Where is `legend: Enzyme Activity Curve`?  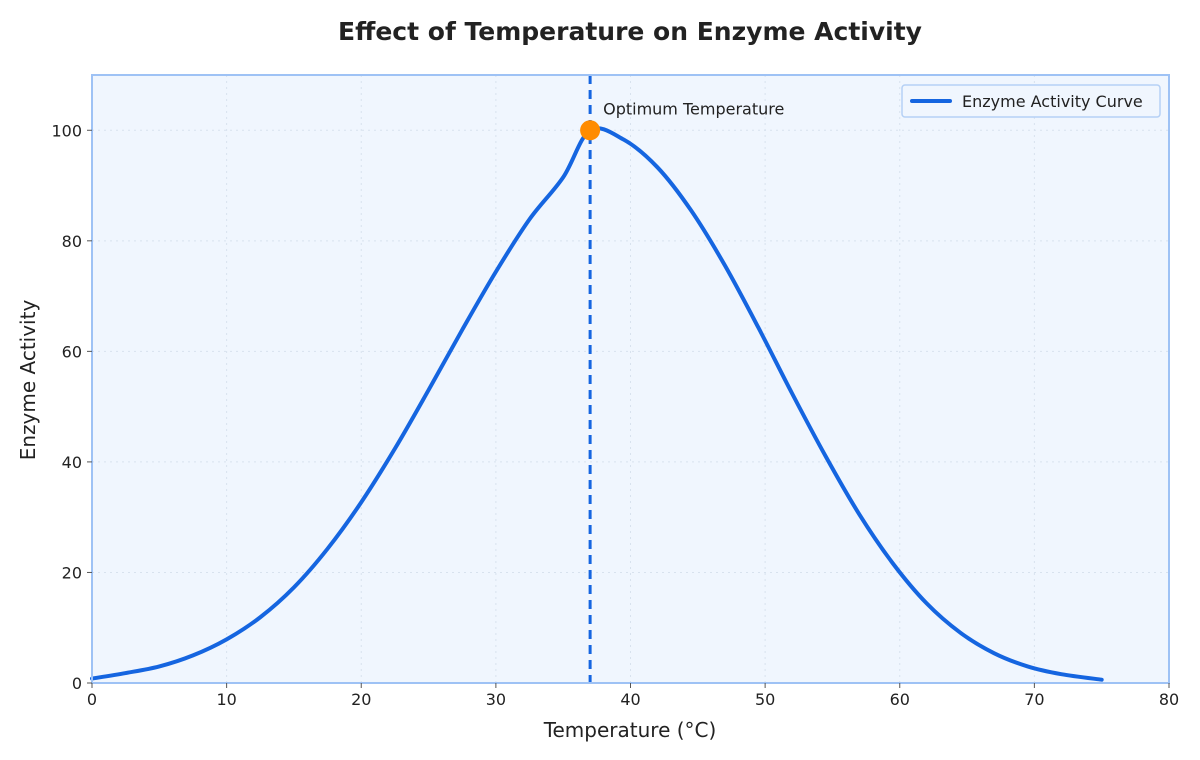
legend: Enzyme Activity Curve is located at coordinates (1031, 101).